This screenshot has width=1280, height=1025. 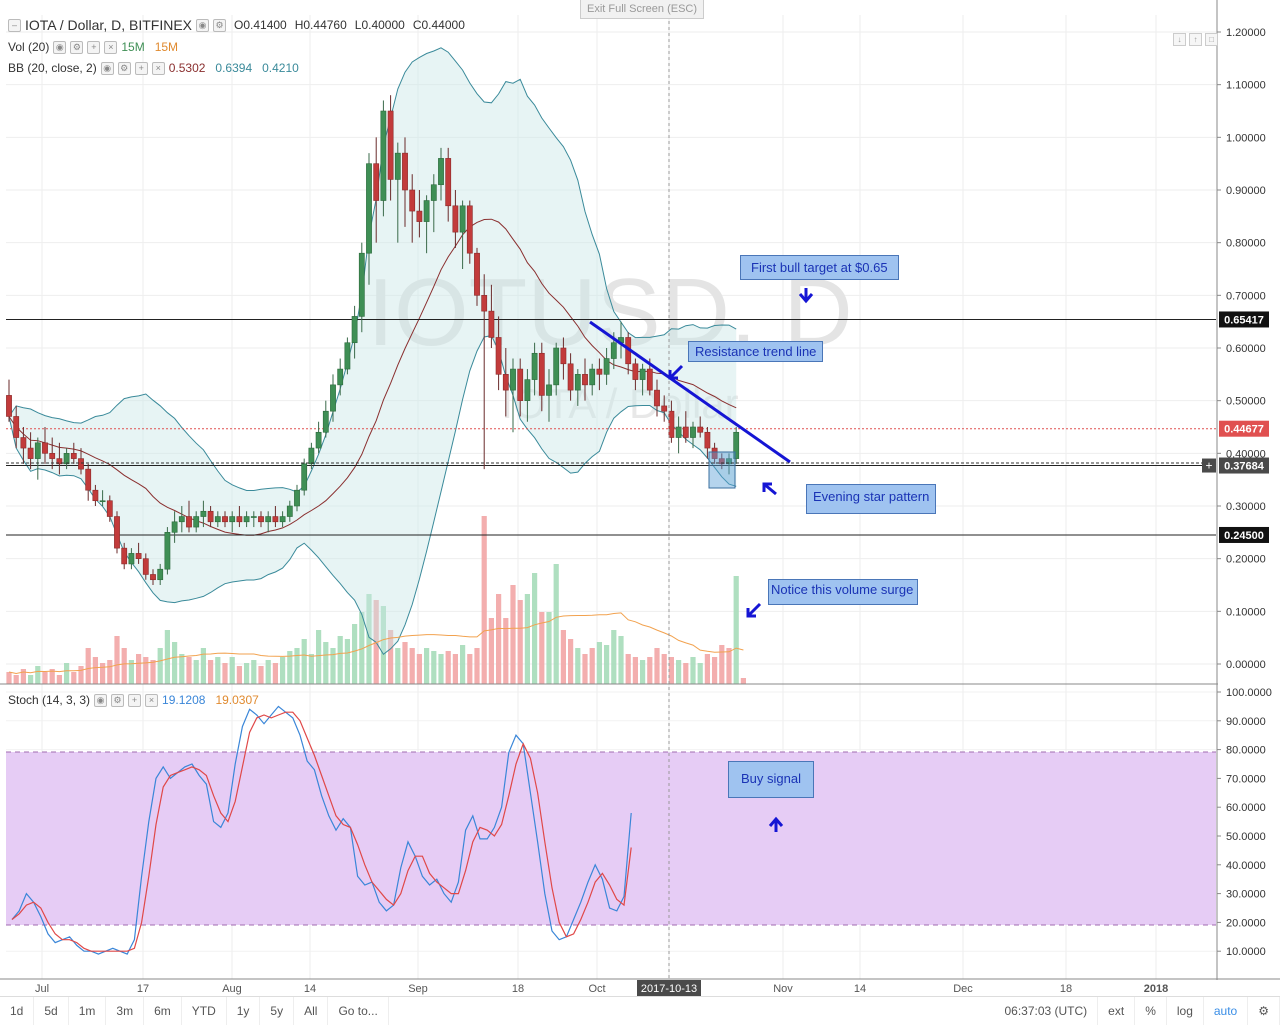 What do you see at coordinates (1179, 39) in the screenshot?
I see `scale-down-icon: ↓` at bounding box center [1179, 39].